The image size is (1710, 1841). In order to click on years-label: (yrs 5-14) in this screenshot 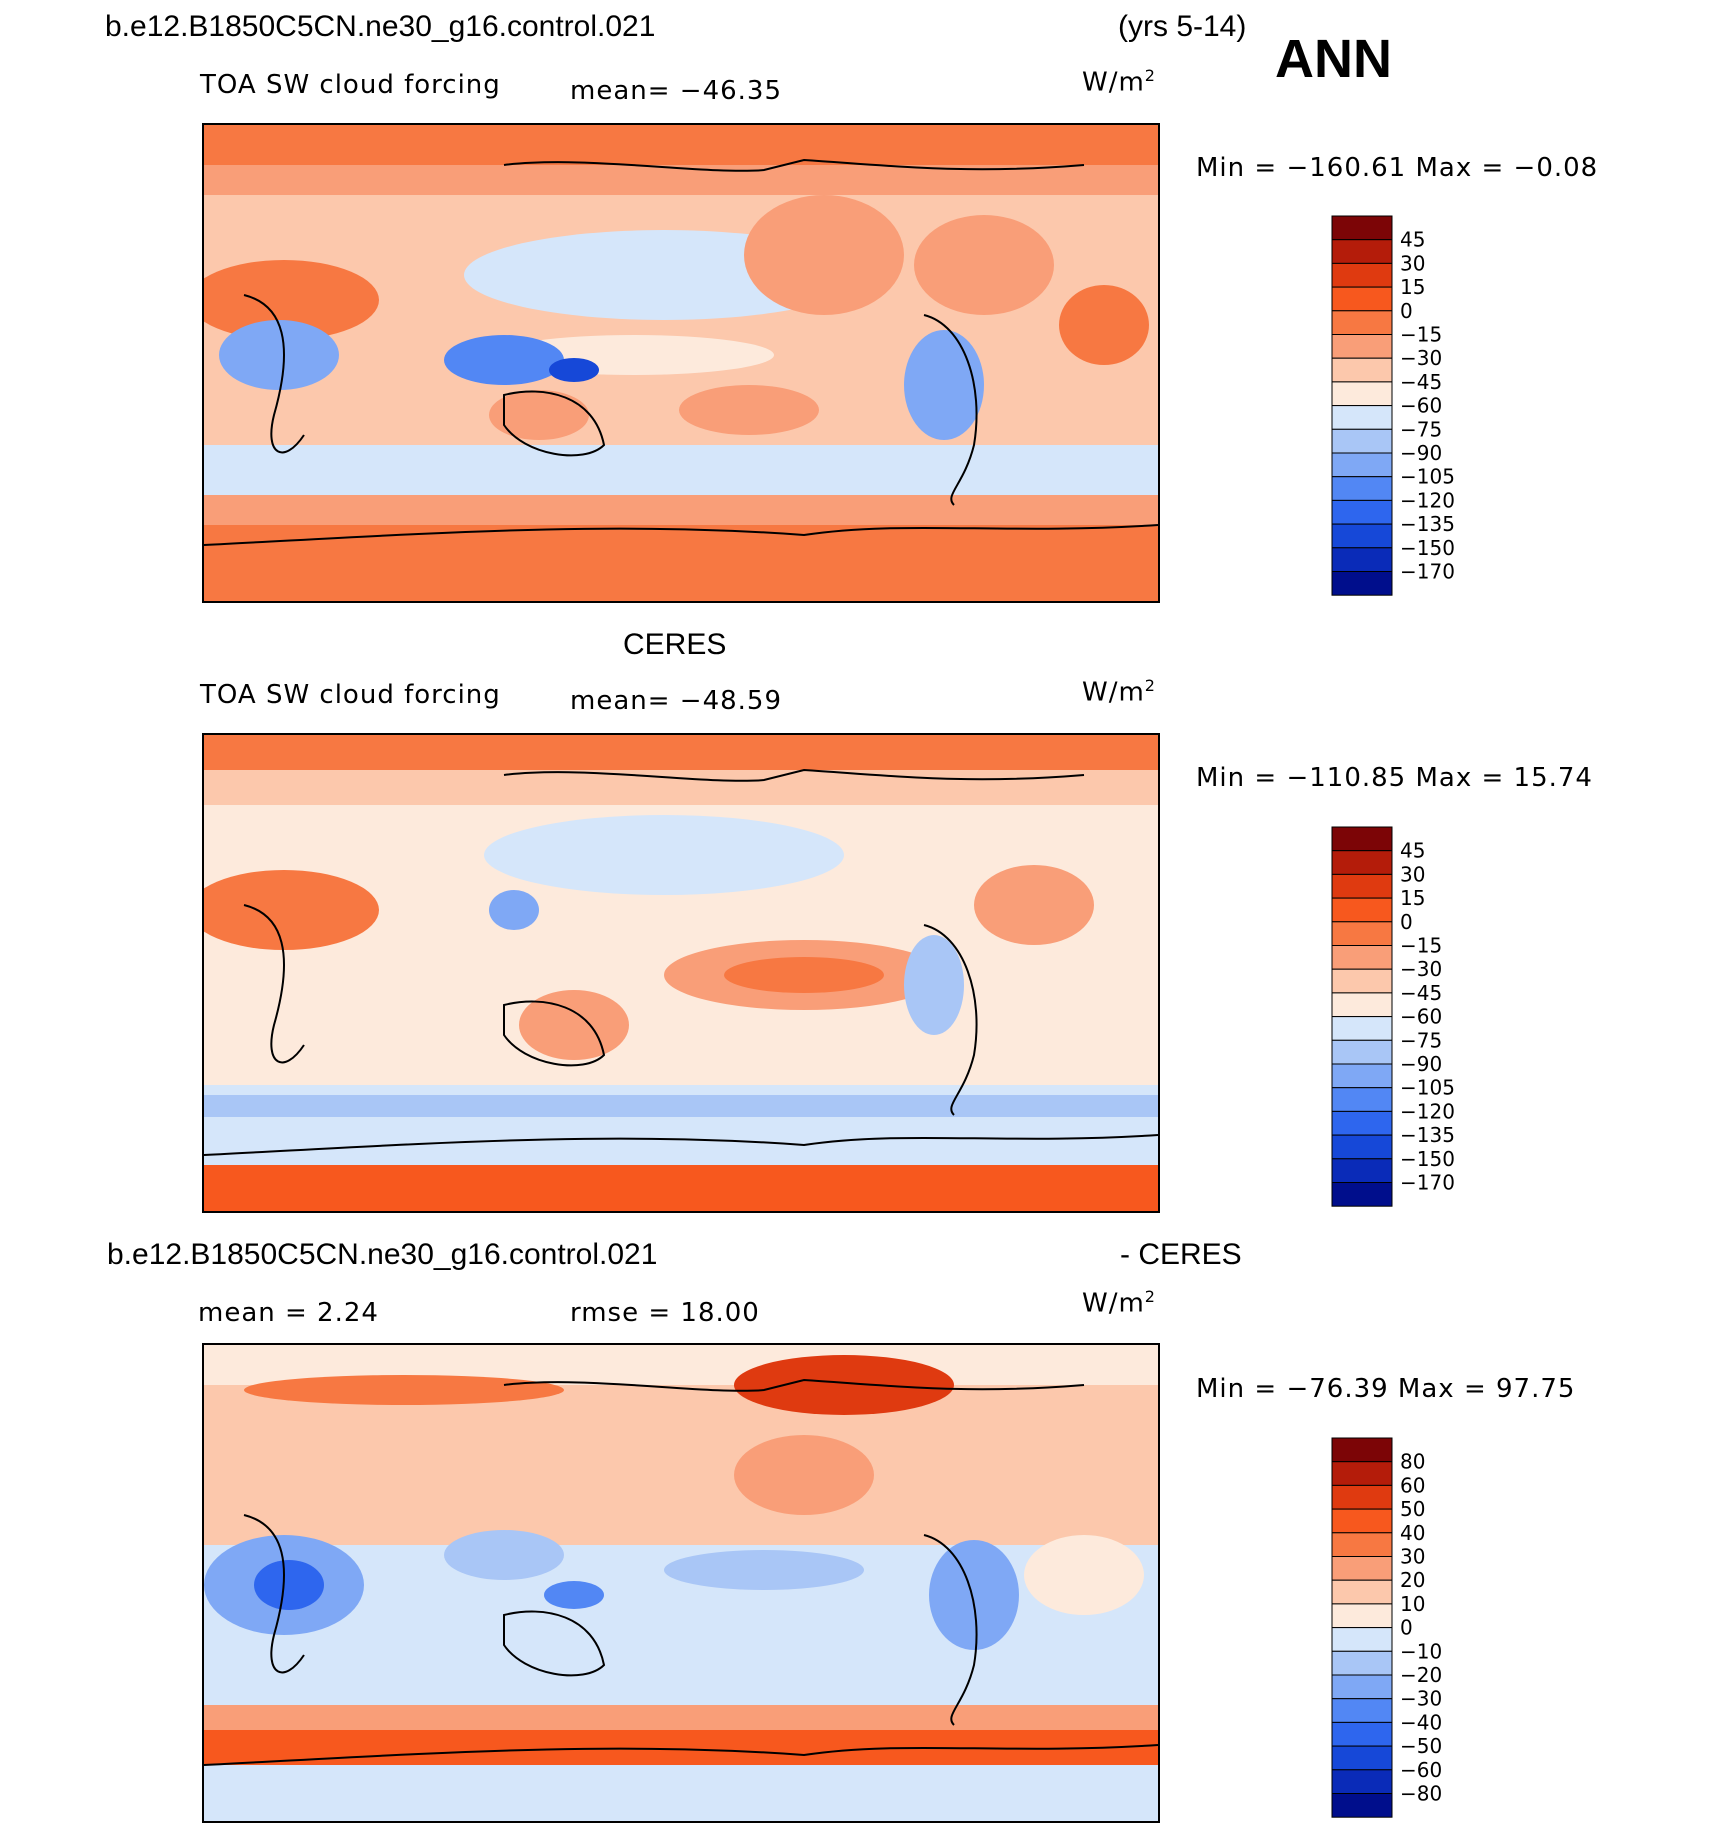, I will do `click(1182, 26)`.